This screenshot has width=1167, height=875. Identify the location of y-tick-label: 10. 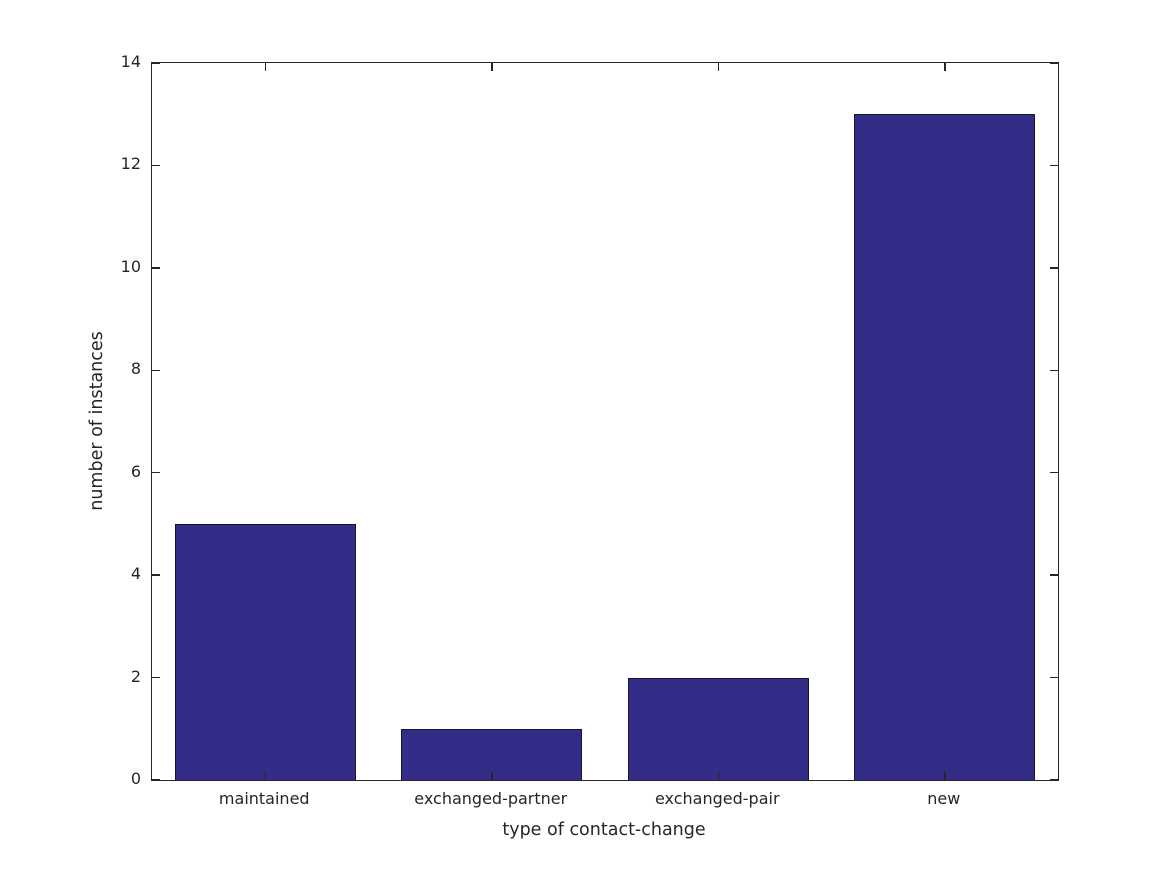
(130, 266).